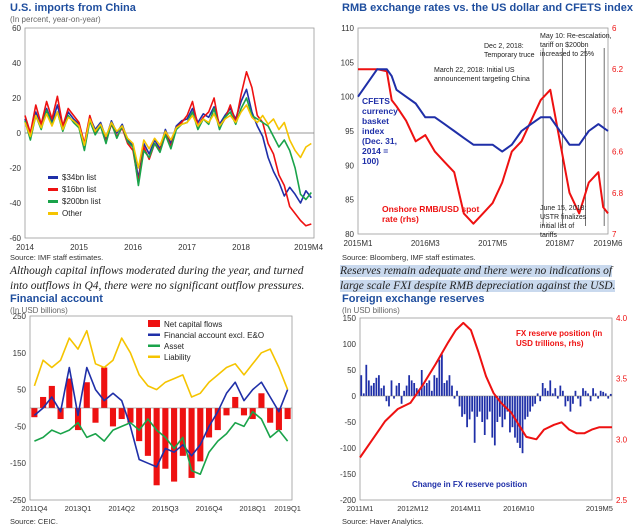  Describe the element at coordinates (618, 110) in the screenshot. I see `rmb-ytick-right-label: 6.4` at that location.